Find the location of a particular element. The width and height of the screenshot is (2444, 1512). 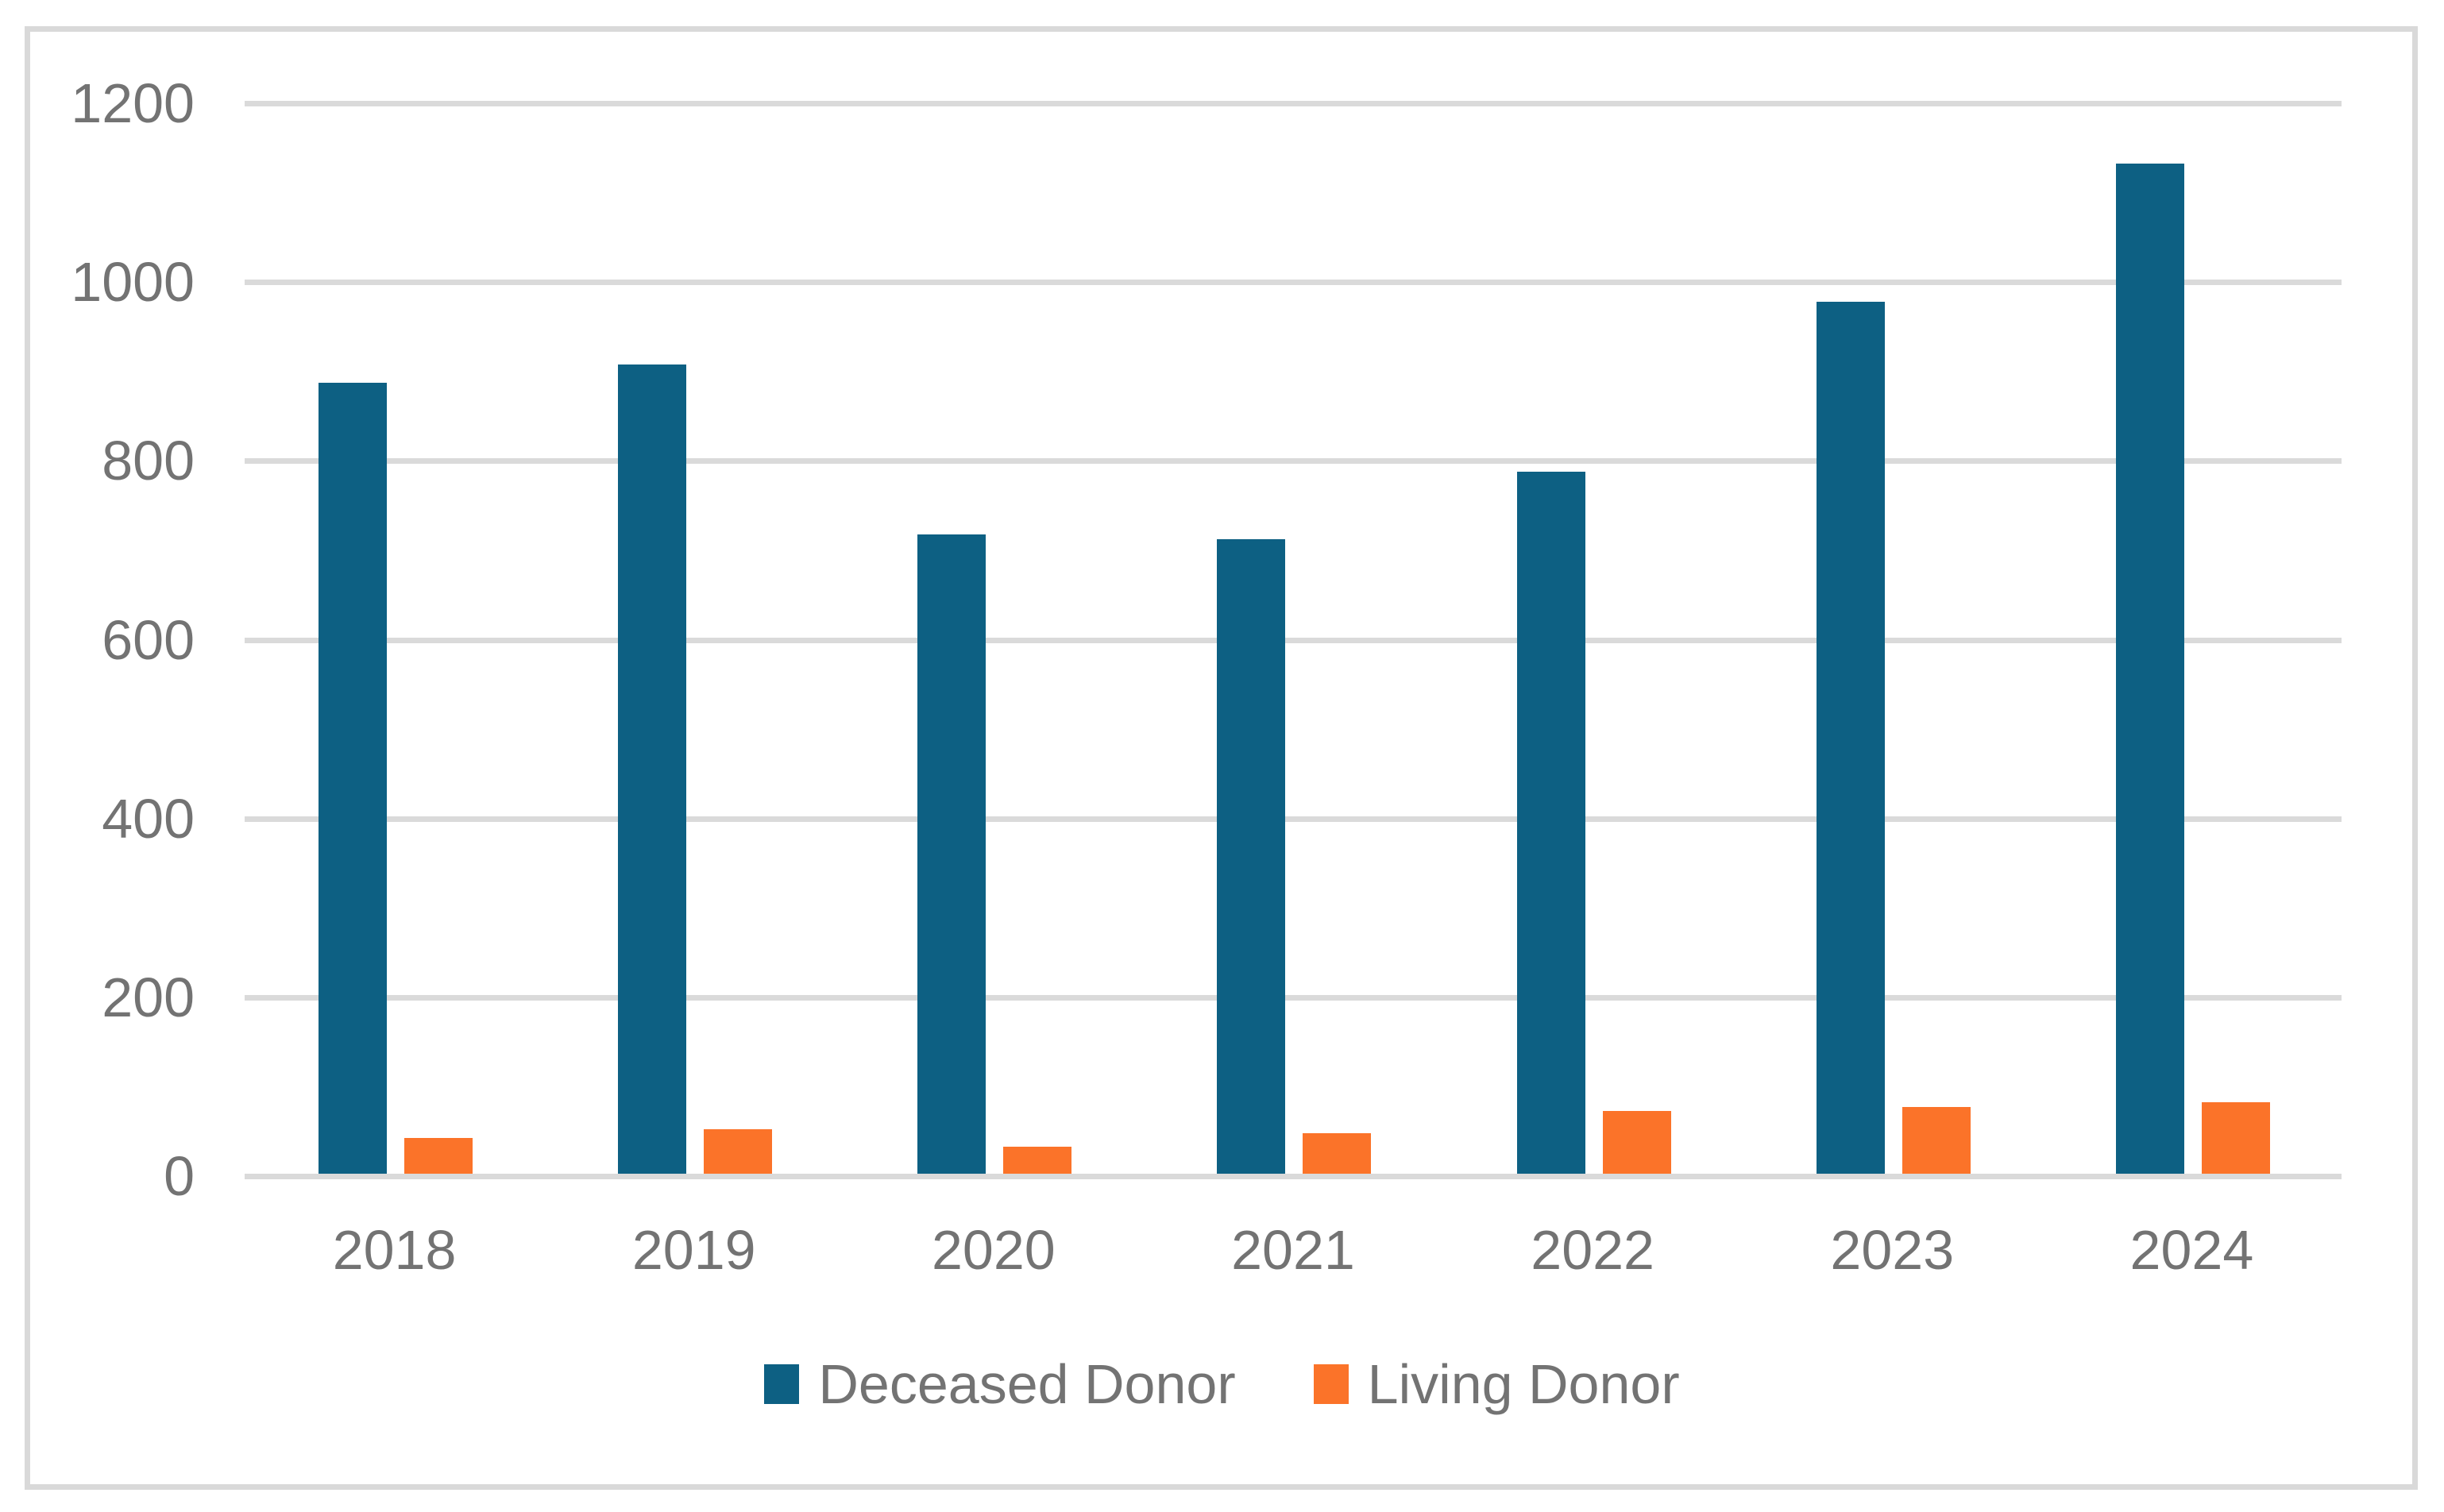

legend-item-deceased-donor: Deceased Donor is located at coordinates (1000, 1384).